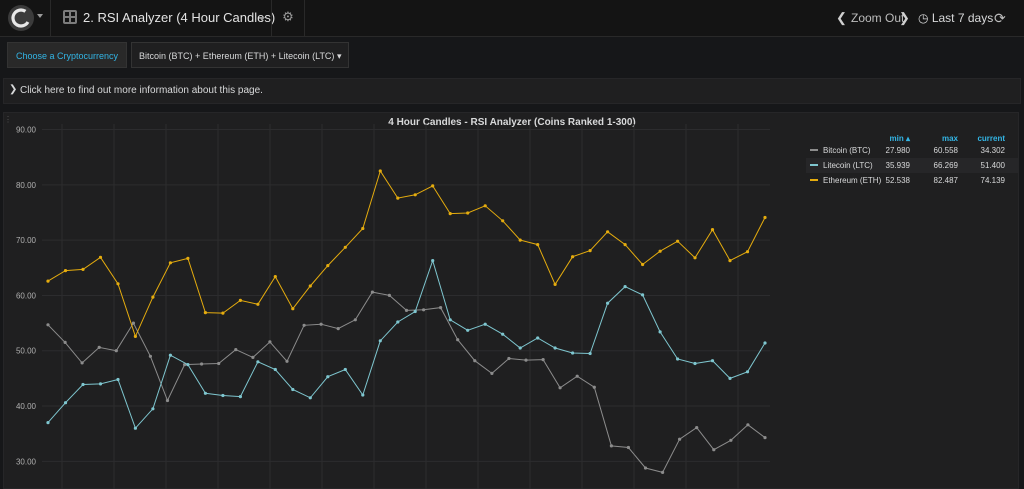 The width and height of the screenshot is (1024, 489). What do you see at coordinates (912, 150) in the screenshot?
I see `legend-row-btc: Bitcoin (BTC) 27.980 60.558 34.302` at bounding box center [912, 150].